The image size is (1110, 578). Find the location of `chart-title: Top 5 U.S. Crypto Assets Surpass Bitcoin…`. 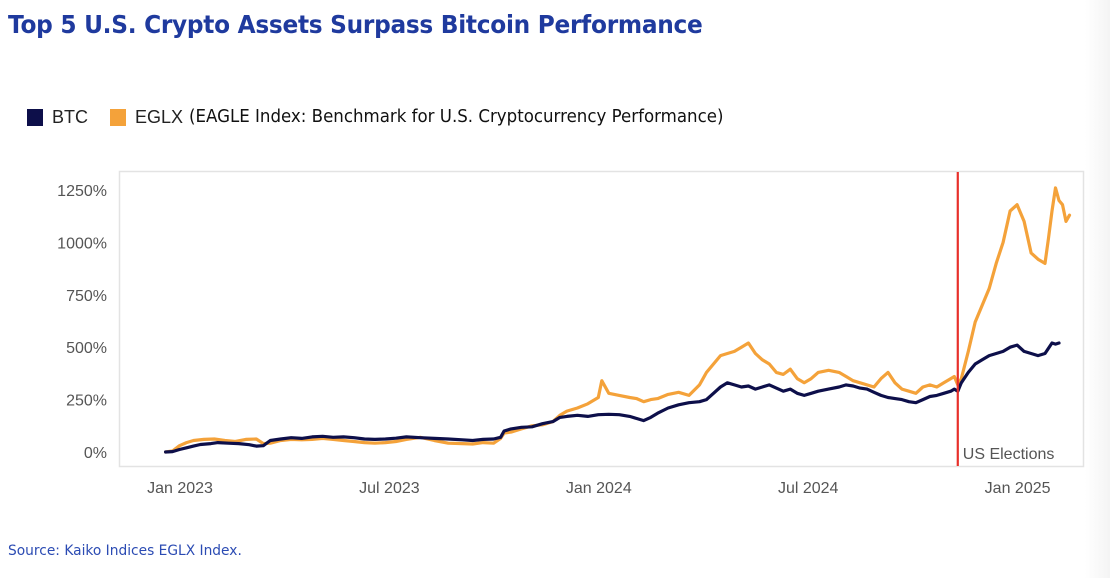

chart-title: Top 5 U.S. Crypto Assets Surpass Bitcoin… is located at coordinates (355, 24).